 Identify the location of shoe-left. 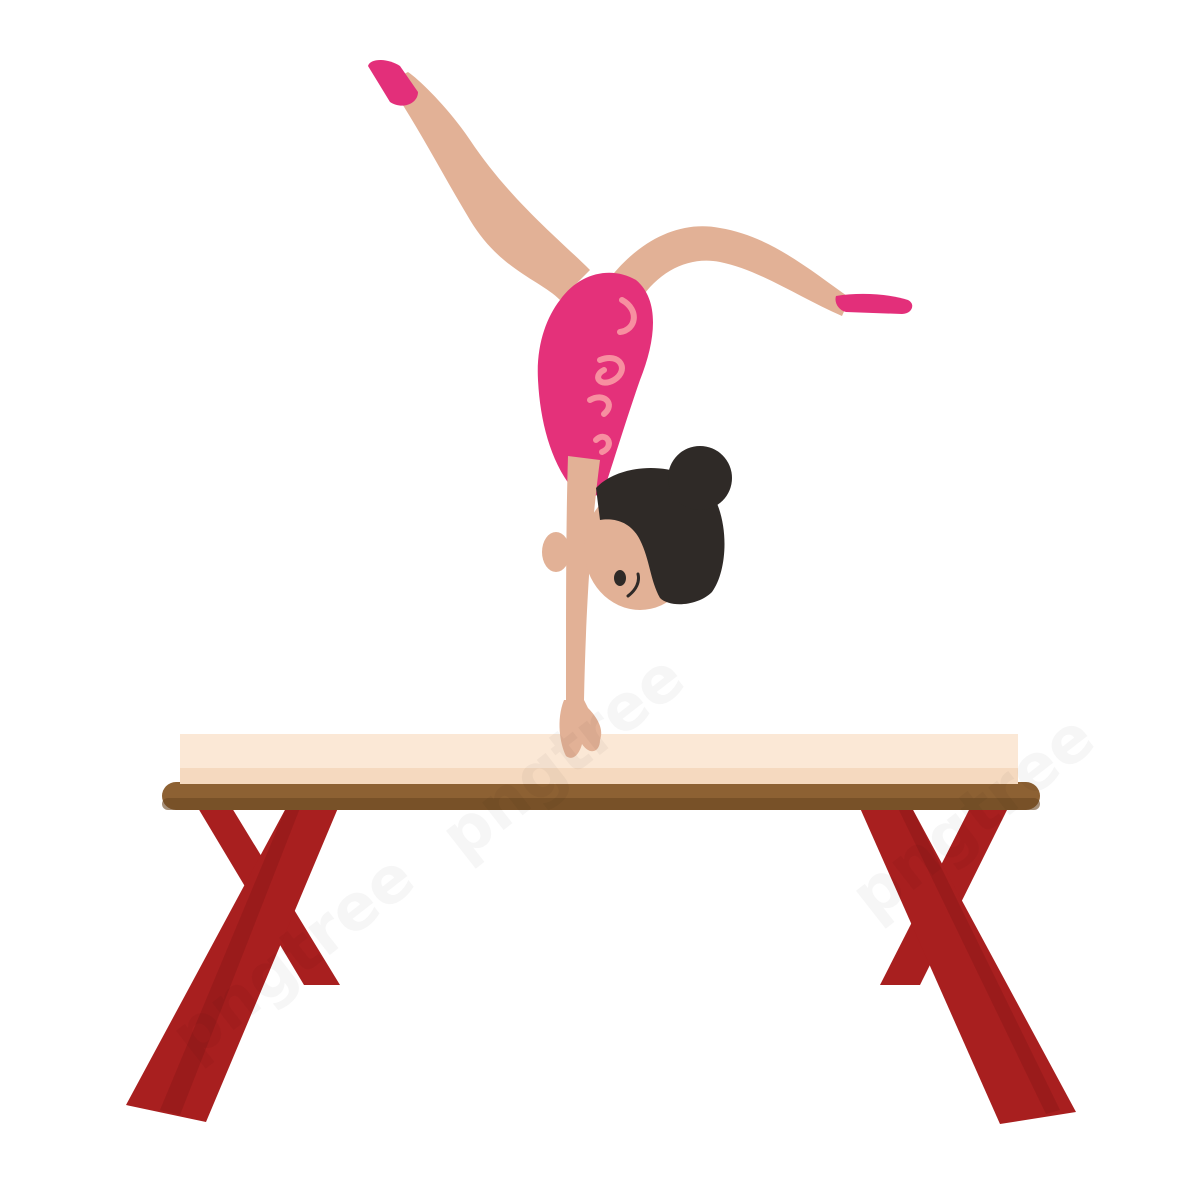
(393, 83).